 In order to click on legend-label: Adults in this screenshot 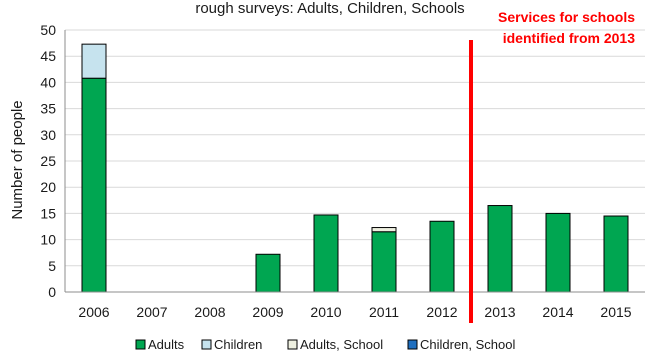, I will do `click(166, 344)`.